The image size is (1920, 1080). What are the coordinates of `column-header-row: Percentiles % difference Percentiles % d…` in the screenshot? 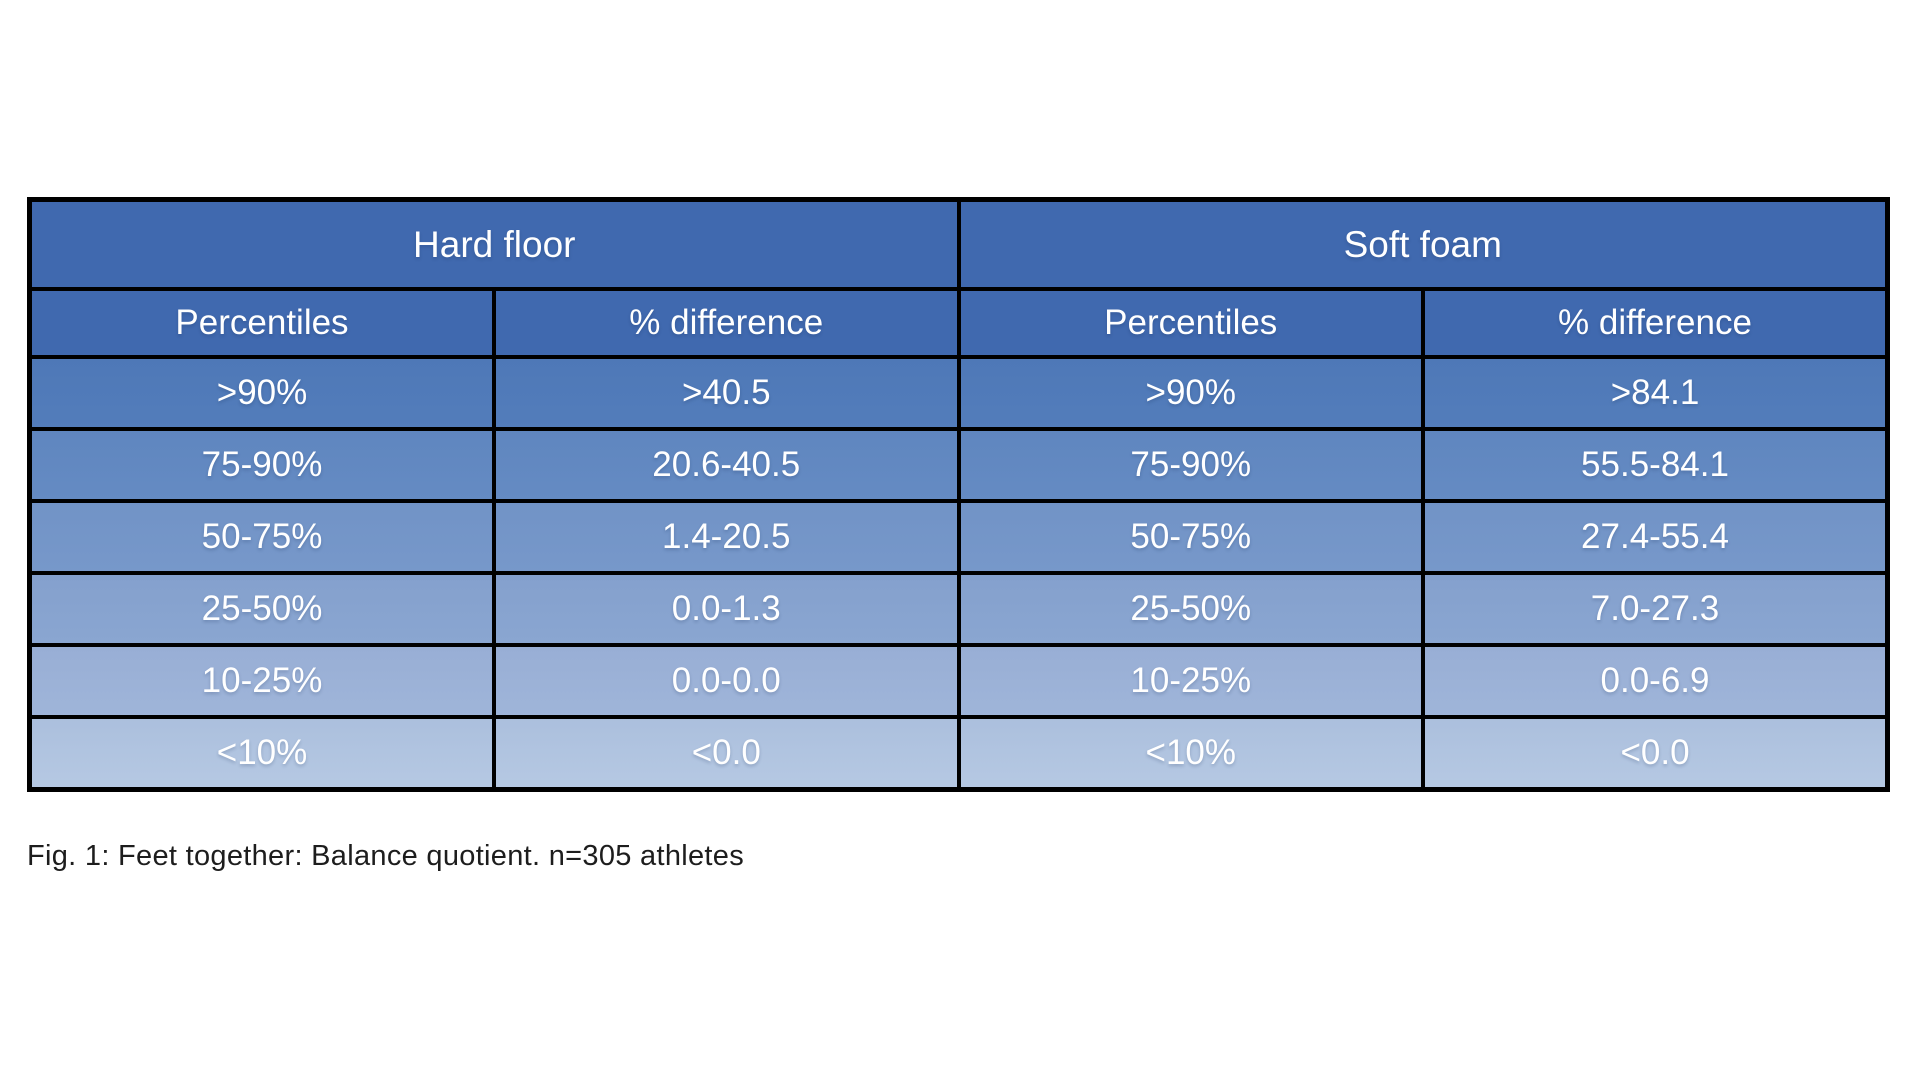 It's located at (958, 323).